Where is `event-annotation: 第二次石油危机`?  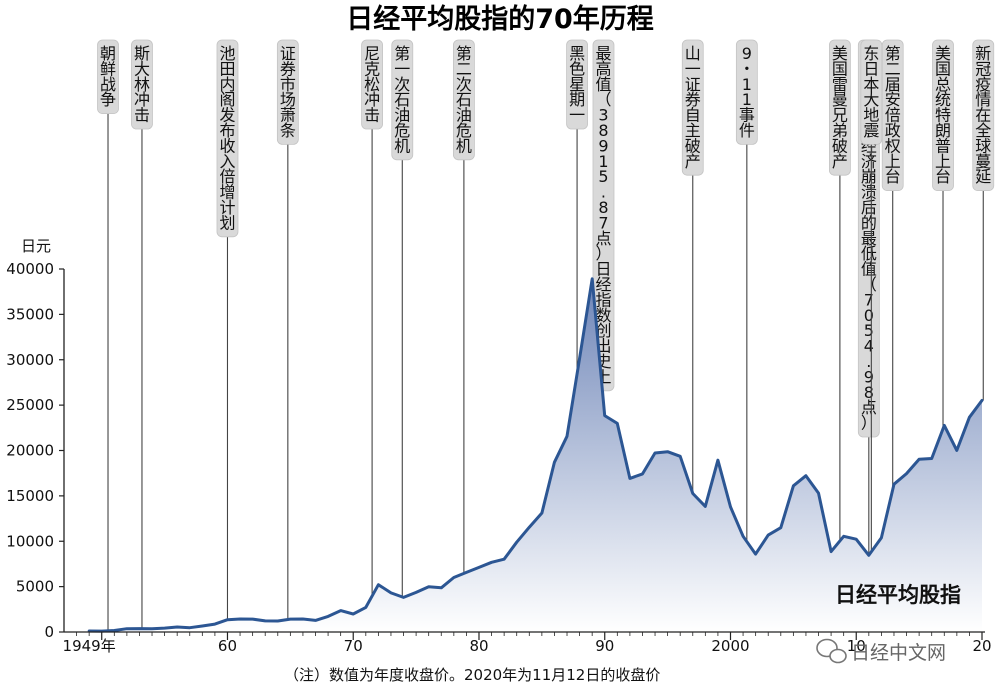 event-annotation: 第二次石油危机 is located at coordinates (463, 306).